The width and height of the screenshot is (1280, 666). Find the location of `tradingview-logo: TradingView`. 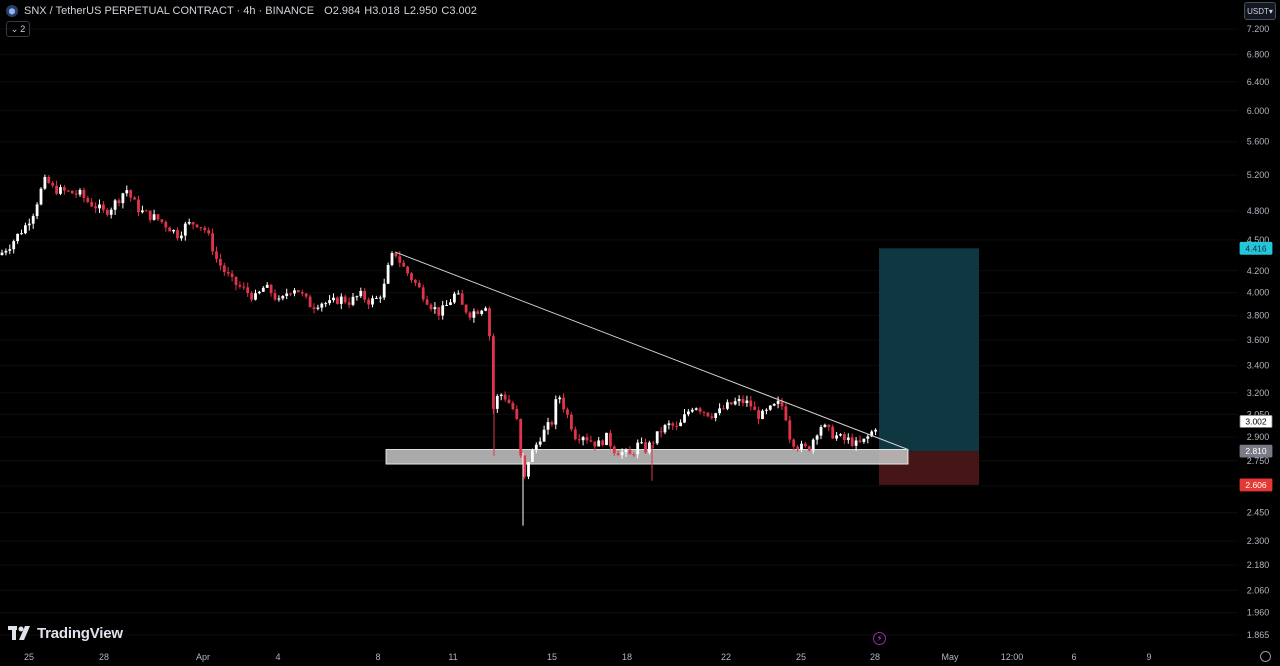

tradingview-logo: TradingView is located at coordinates (65, 633).